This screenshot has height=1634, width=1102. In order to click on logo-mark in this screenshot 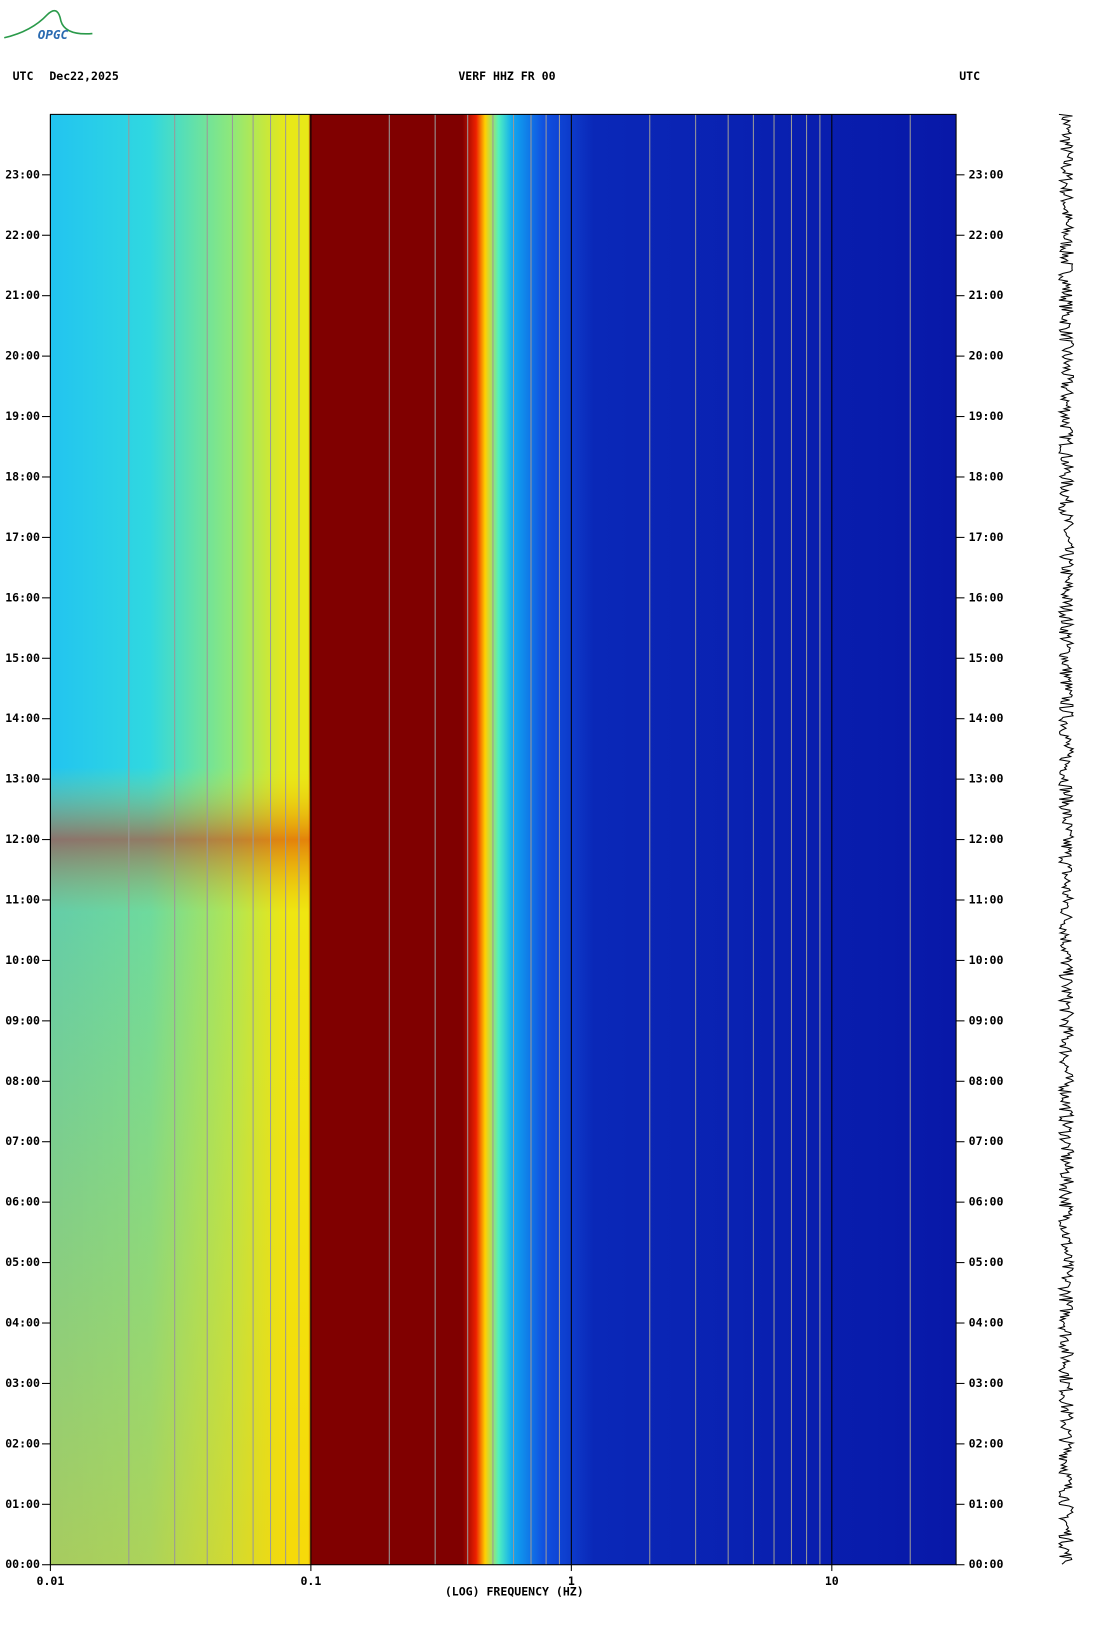, I will do `click(48, 24)`.